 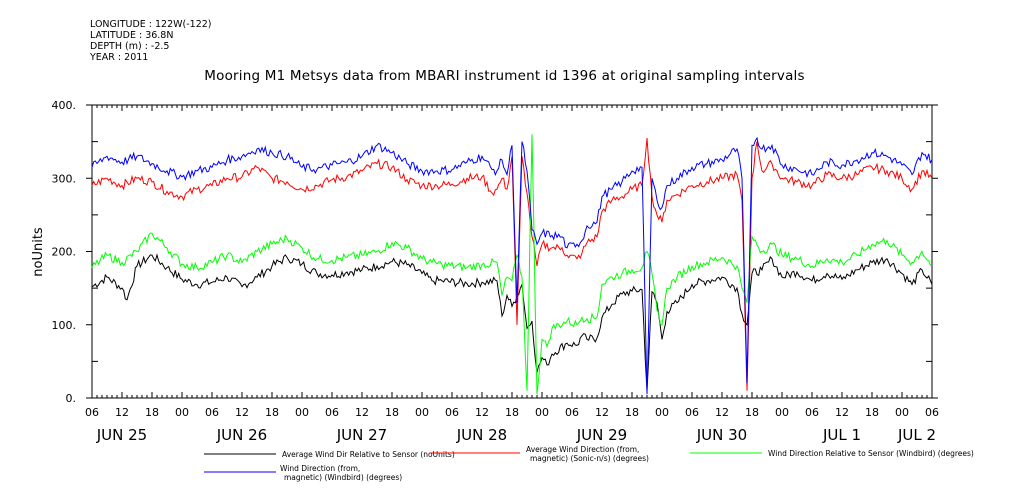 I want to click on day-label: JUN 28, so click(x=481, y=435).